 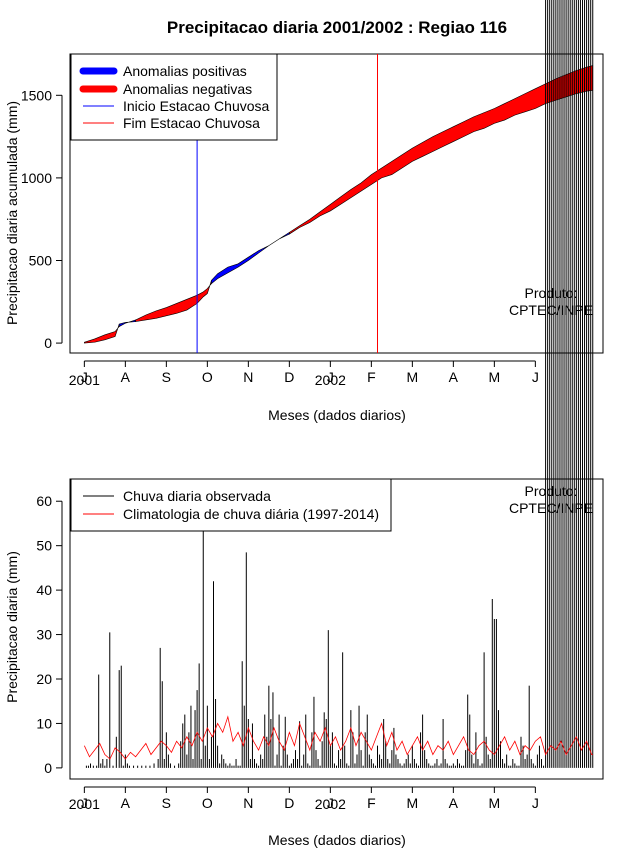 I want to click on top-x-tick-label: F, so click(x=371, y=377).